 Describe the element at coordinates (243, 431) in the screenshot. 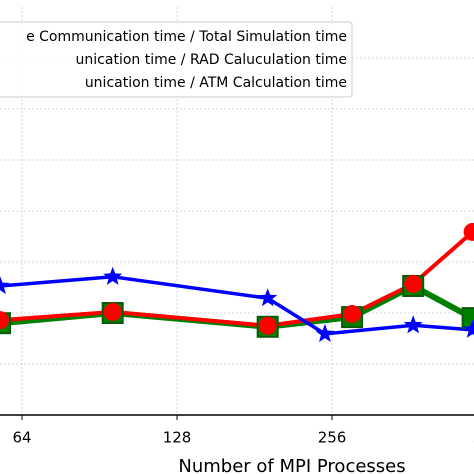

I see `x-ticks: 64 128 256 512` at that location.